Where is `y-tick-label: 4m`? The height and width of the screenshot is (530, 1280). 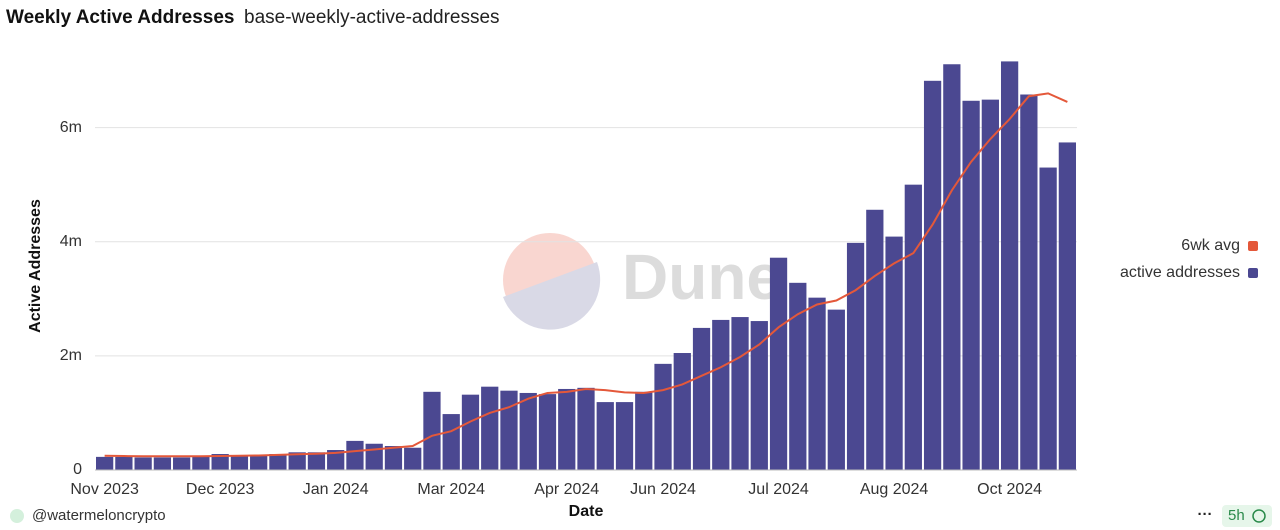
y-tick-label: 4m is located at coordinates (71, 241).